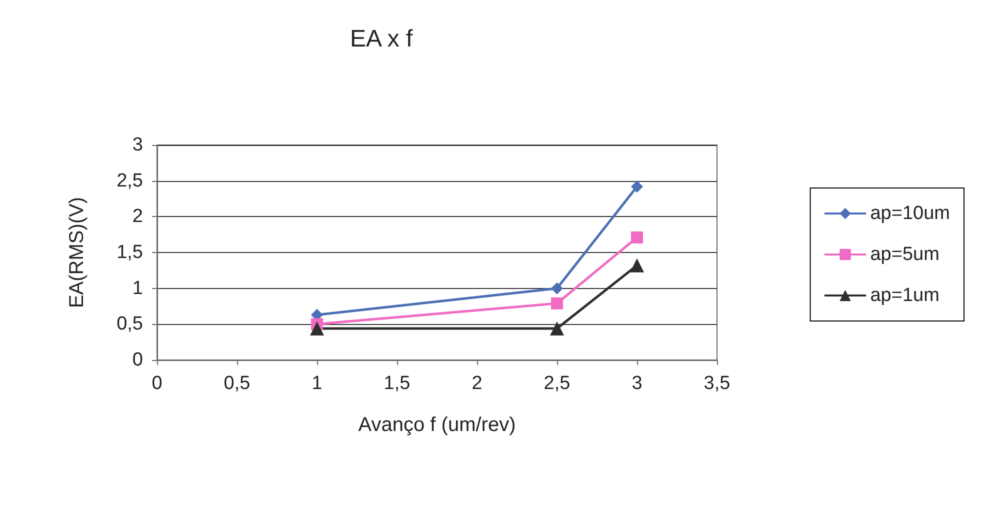 The image size is (982, 509). I want to click on x-tick-label: 2,5, so click(557, 383).